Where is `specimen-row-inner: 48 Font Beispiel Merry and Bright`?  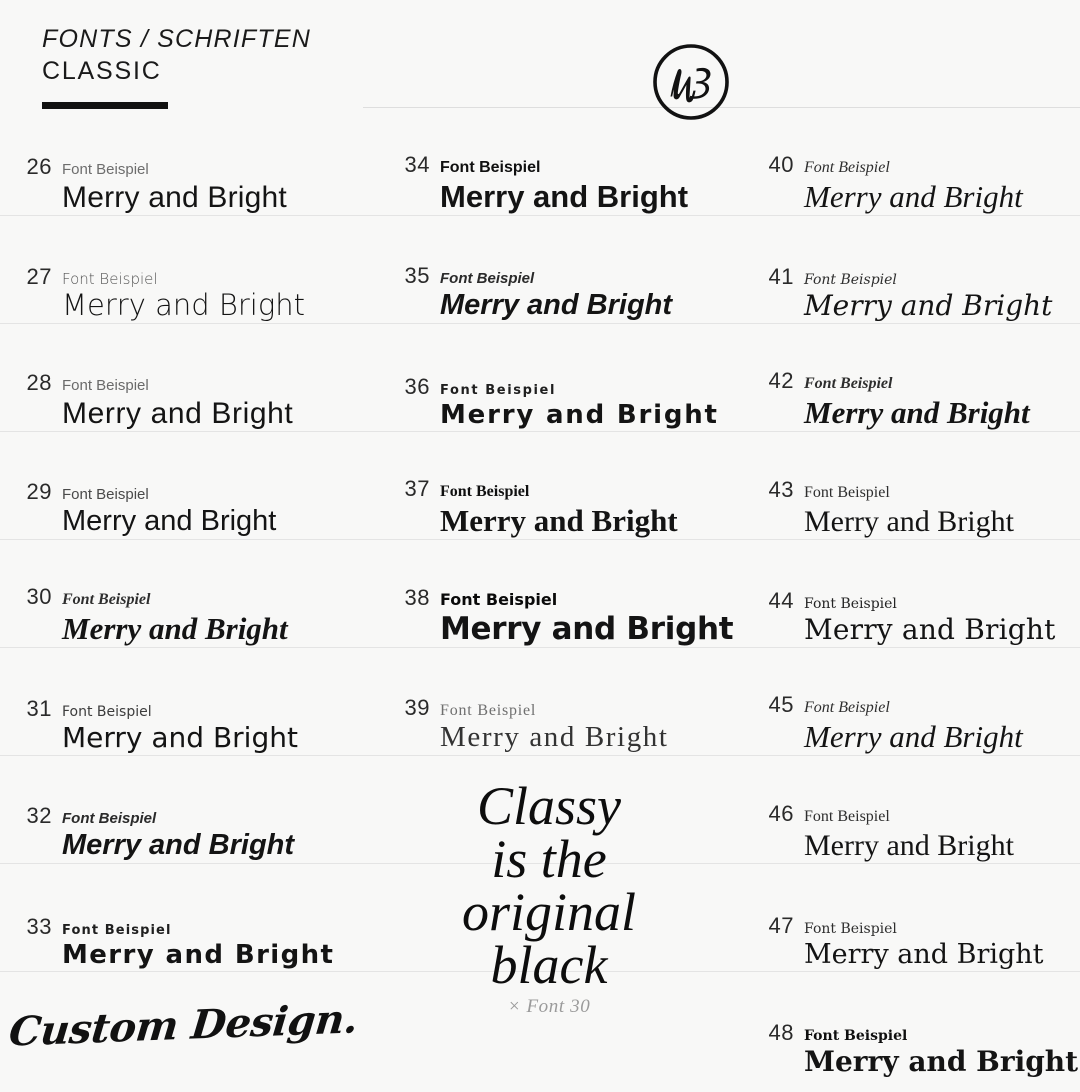
specimen-row-inner: 48 Font Beispiel Merry and Bright is located at coordinates (906, 1049).